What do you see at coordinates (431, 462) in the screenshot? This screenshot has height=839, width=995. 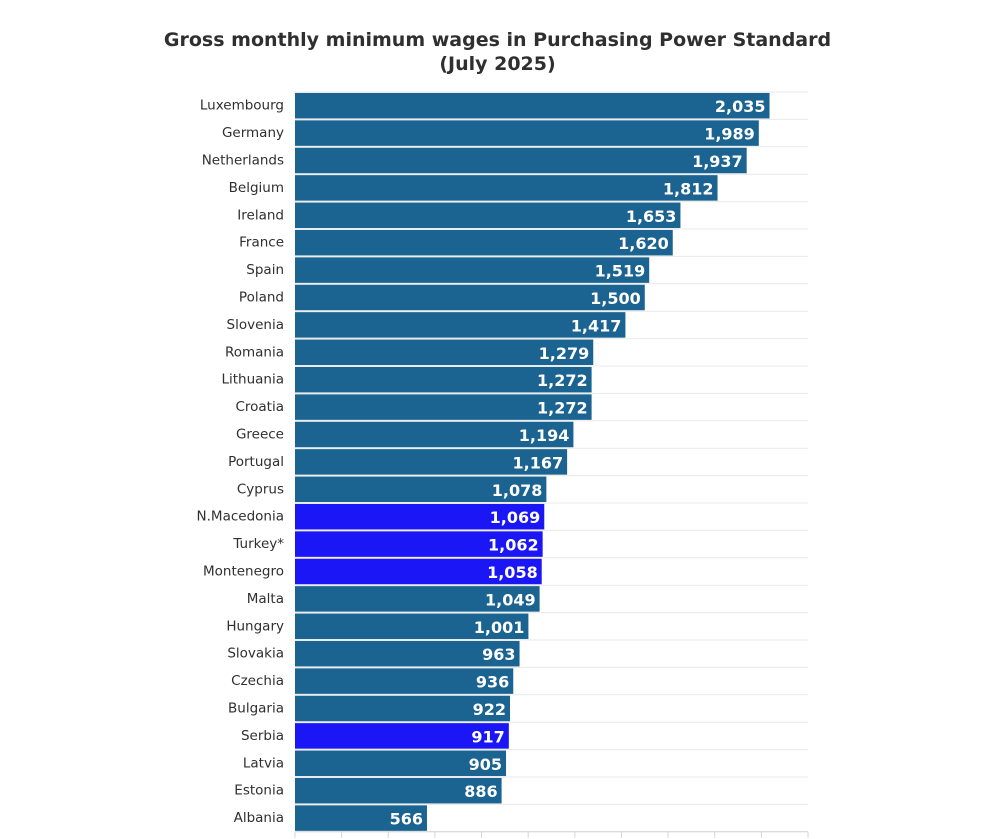 I see `bar-portugal` at bounding box center [431, 462].